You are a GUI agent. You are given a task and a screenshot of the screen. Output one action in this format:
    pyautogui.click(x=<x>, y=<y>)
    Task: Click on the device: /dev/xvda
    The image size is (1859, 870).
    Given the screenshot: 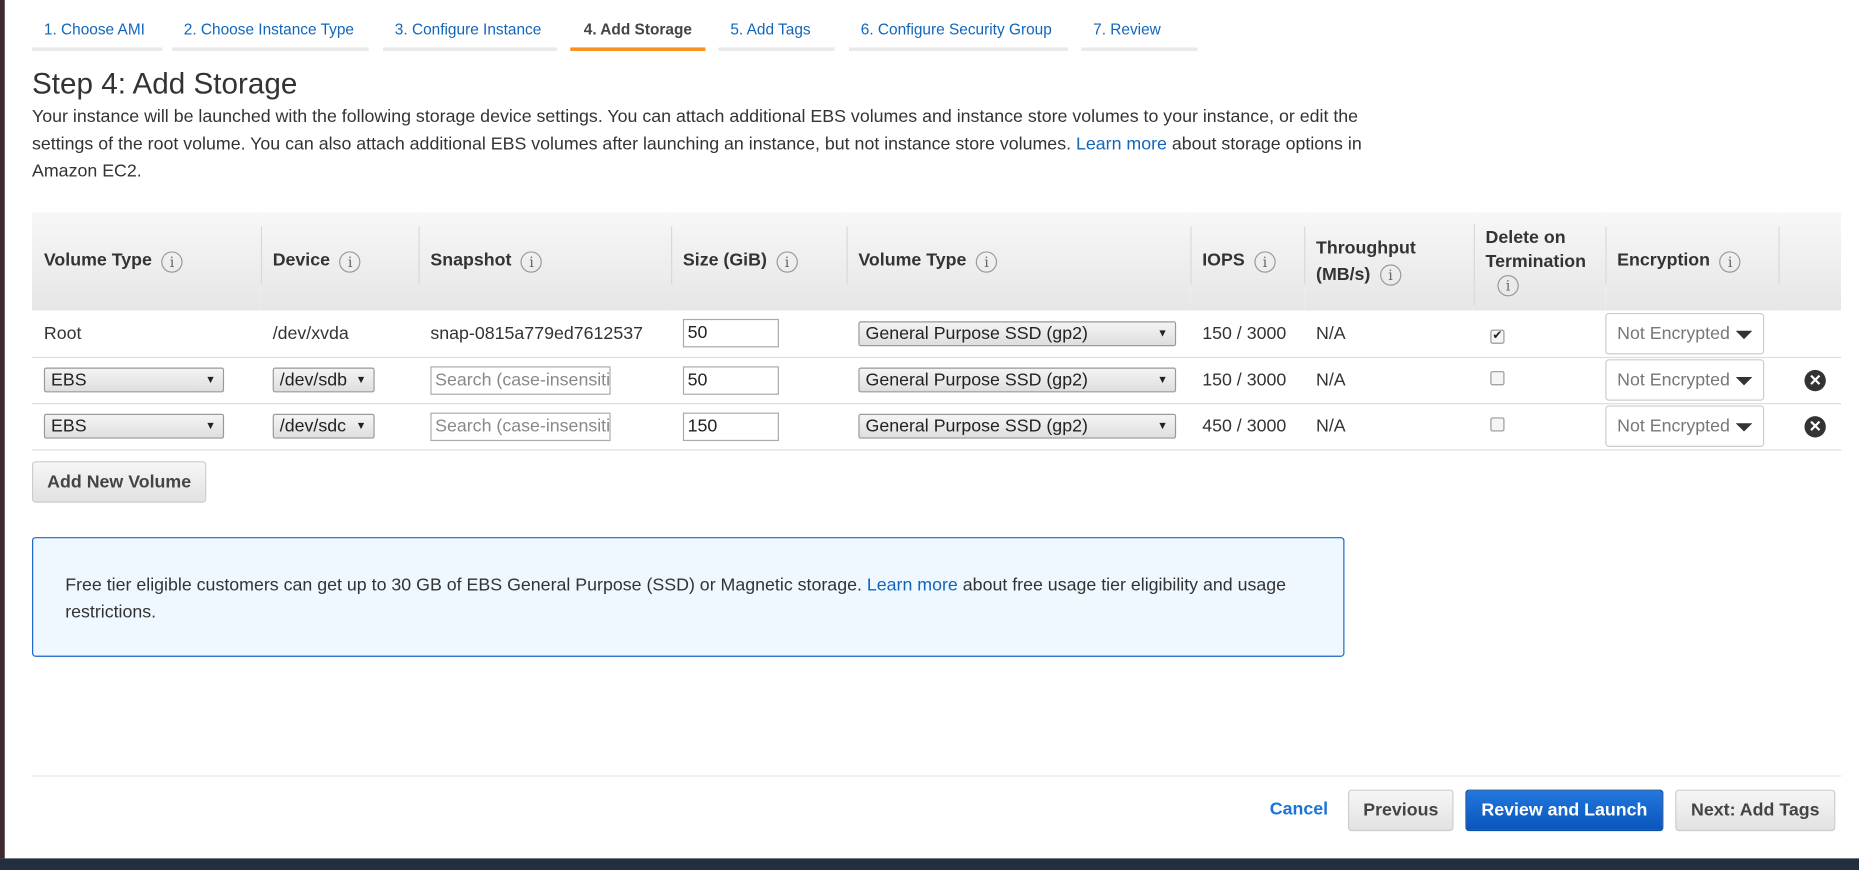 What is the action you would take?
    pyautogui.click(x=339, y=334)
    